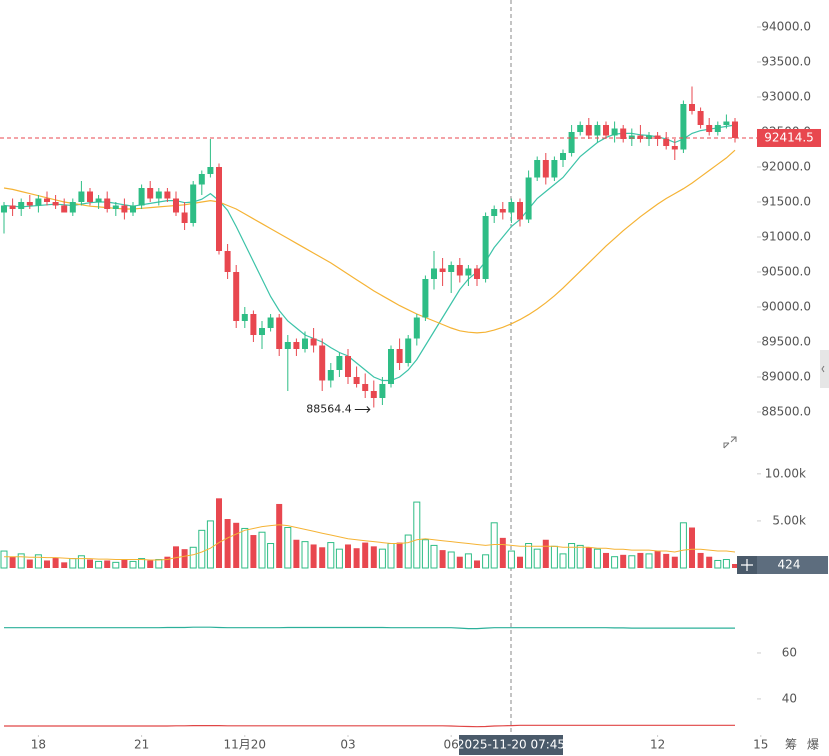  Describe the element at coordinates (786, 341) in the screenshot. I see `y-tick-label: 89500.0` at that location.